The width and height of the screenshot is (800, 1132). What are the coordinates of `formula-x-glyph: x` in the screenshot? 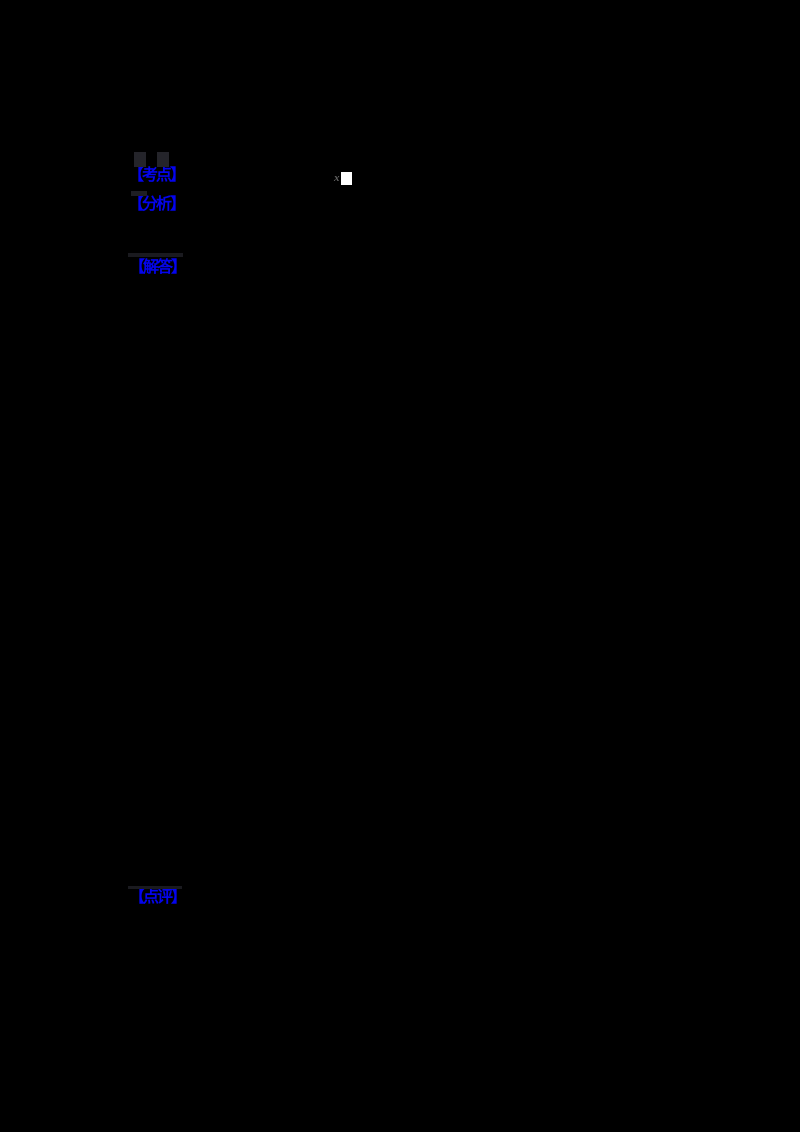 It's located at (337, 177).